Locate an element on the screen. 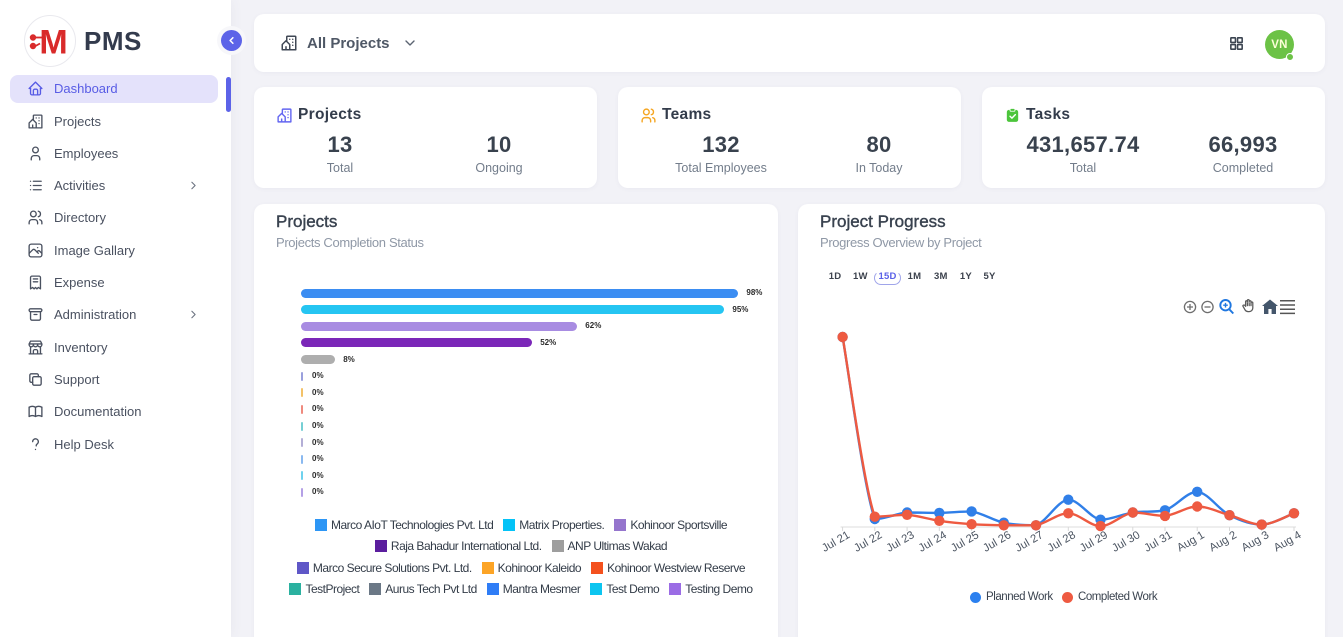 Image resolution: width=1343 pixels, height=637 pixels. svg-text: Jul 25 is located at coordinates (965, 541).